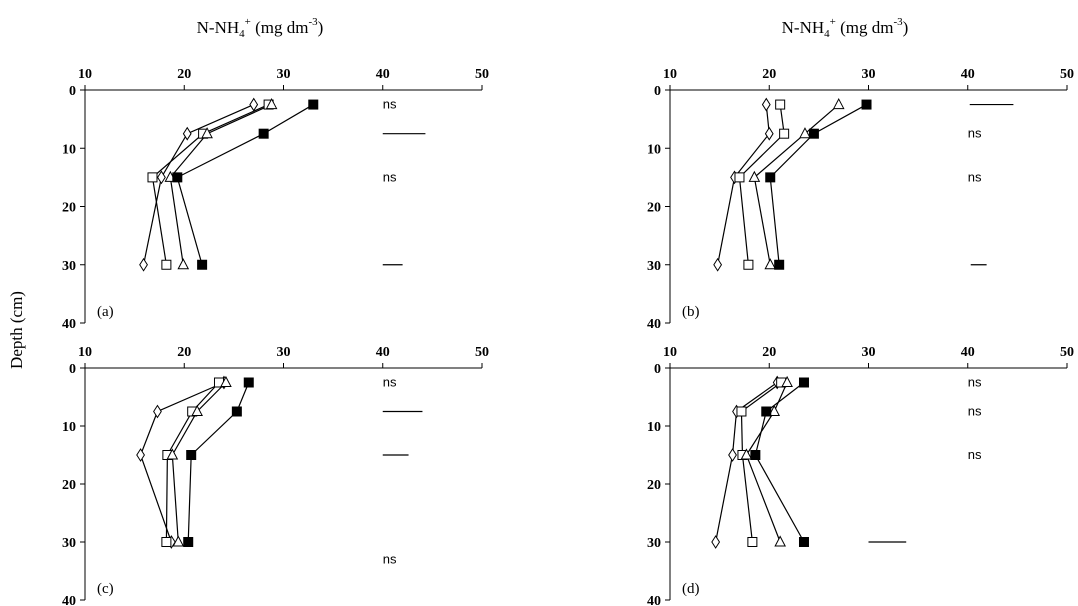  I want to click on x-axis-title-right: N-NH4+ (mg dm-3), so click(845, 28).